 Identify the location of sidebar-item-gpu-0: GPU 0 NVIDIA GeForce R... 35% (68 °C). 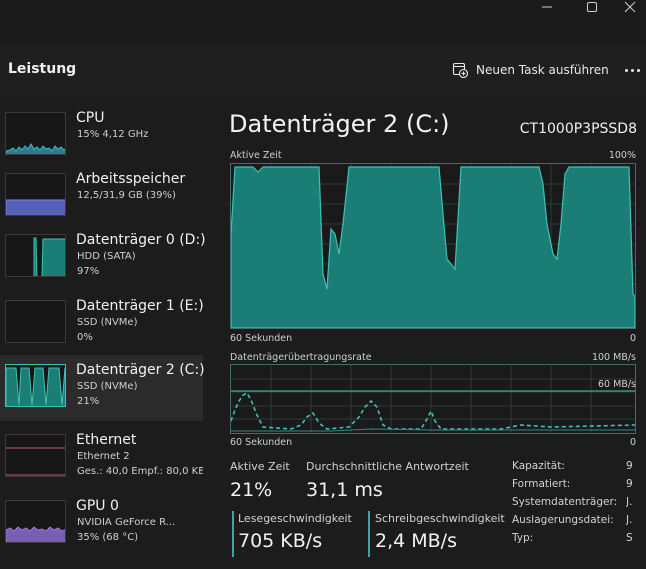
(101, 524).